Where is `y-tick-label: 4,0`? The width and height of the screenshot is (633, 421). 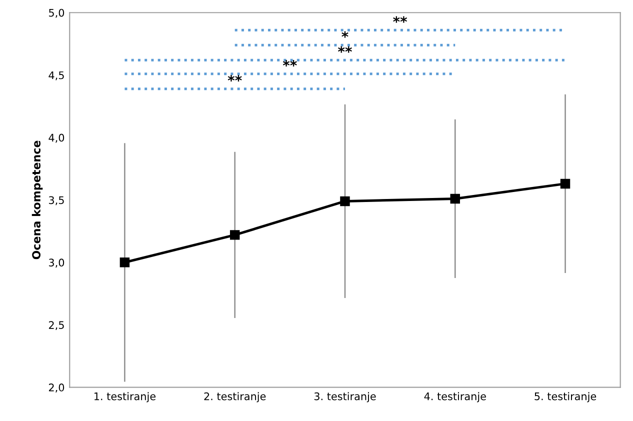
y-tick-label: 4,0 is located at coordinates (56, 138).